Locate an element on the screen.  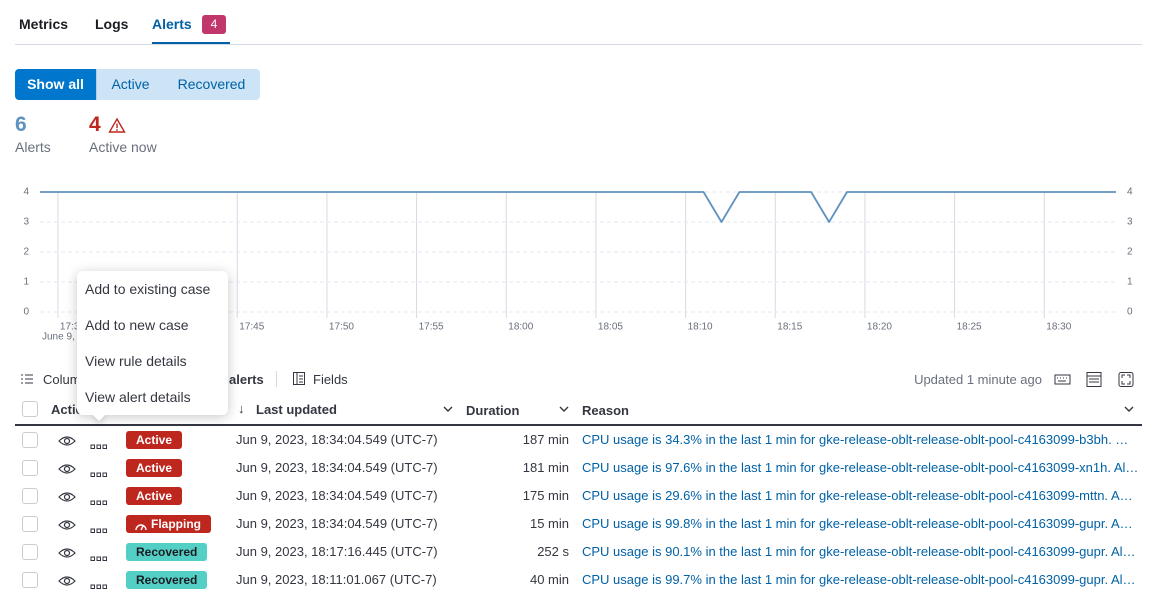
stat-value: 4 is located at coordinates (95, 124).